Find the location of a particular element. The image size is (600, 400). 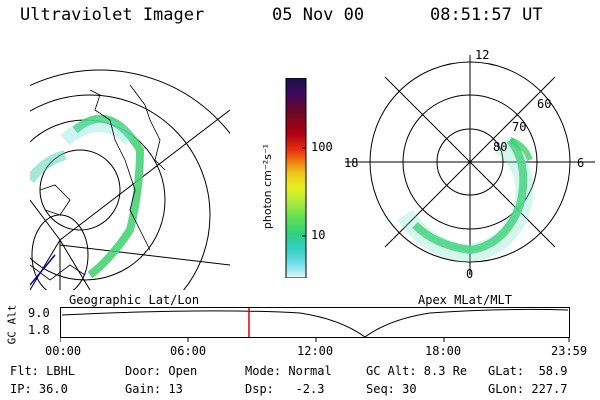

glon-info: GLon: 227.7 is located at coordinates (528, 389).